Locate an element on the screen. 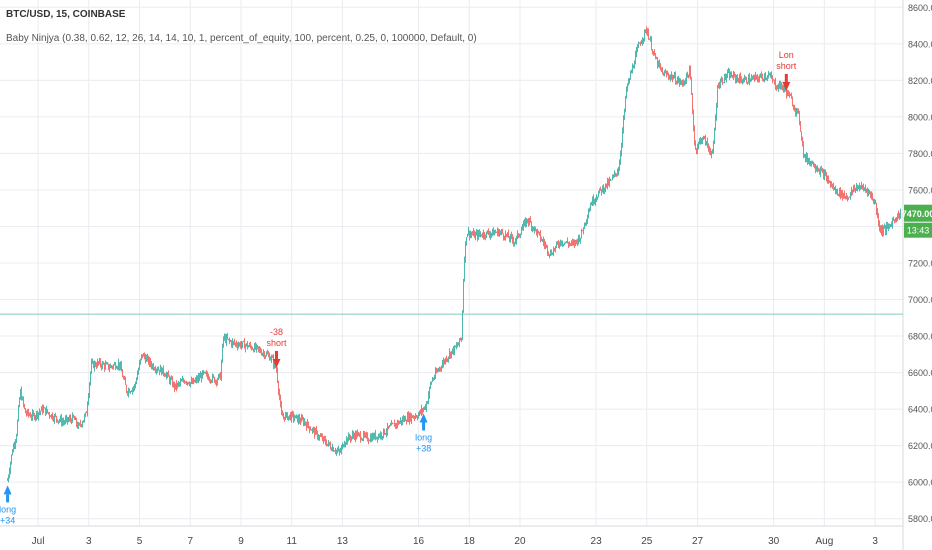 Image resolution: width=932 pixels, height=550 pixels. y-tick-label: 7000.00 is located at coordinates (920, 300).